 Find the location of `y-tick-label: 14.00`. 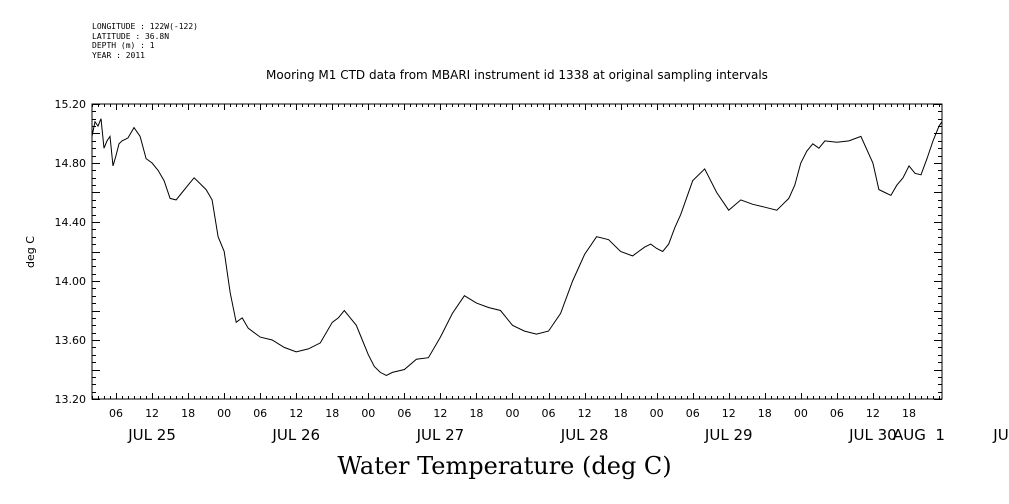

y-tick-label: 14.00 is located at coordinates (71, 281).